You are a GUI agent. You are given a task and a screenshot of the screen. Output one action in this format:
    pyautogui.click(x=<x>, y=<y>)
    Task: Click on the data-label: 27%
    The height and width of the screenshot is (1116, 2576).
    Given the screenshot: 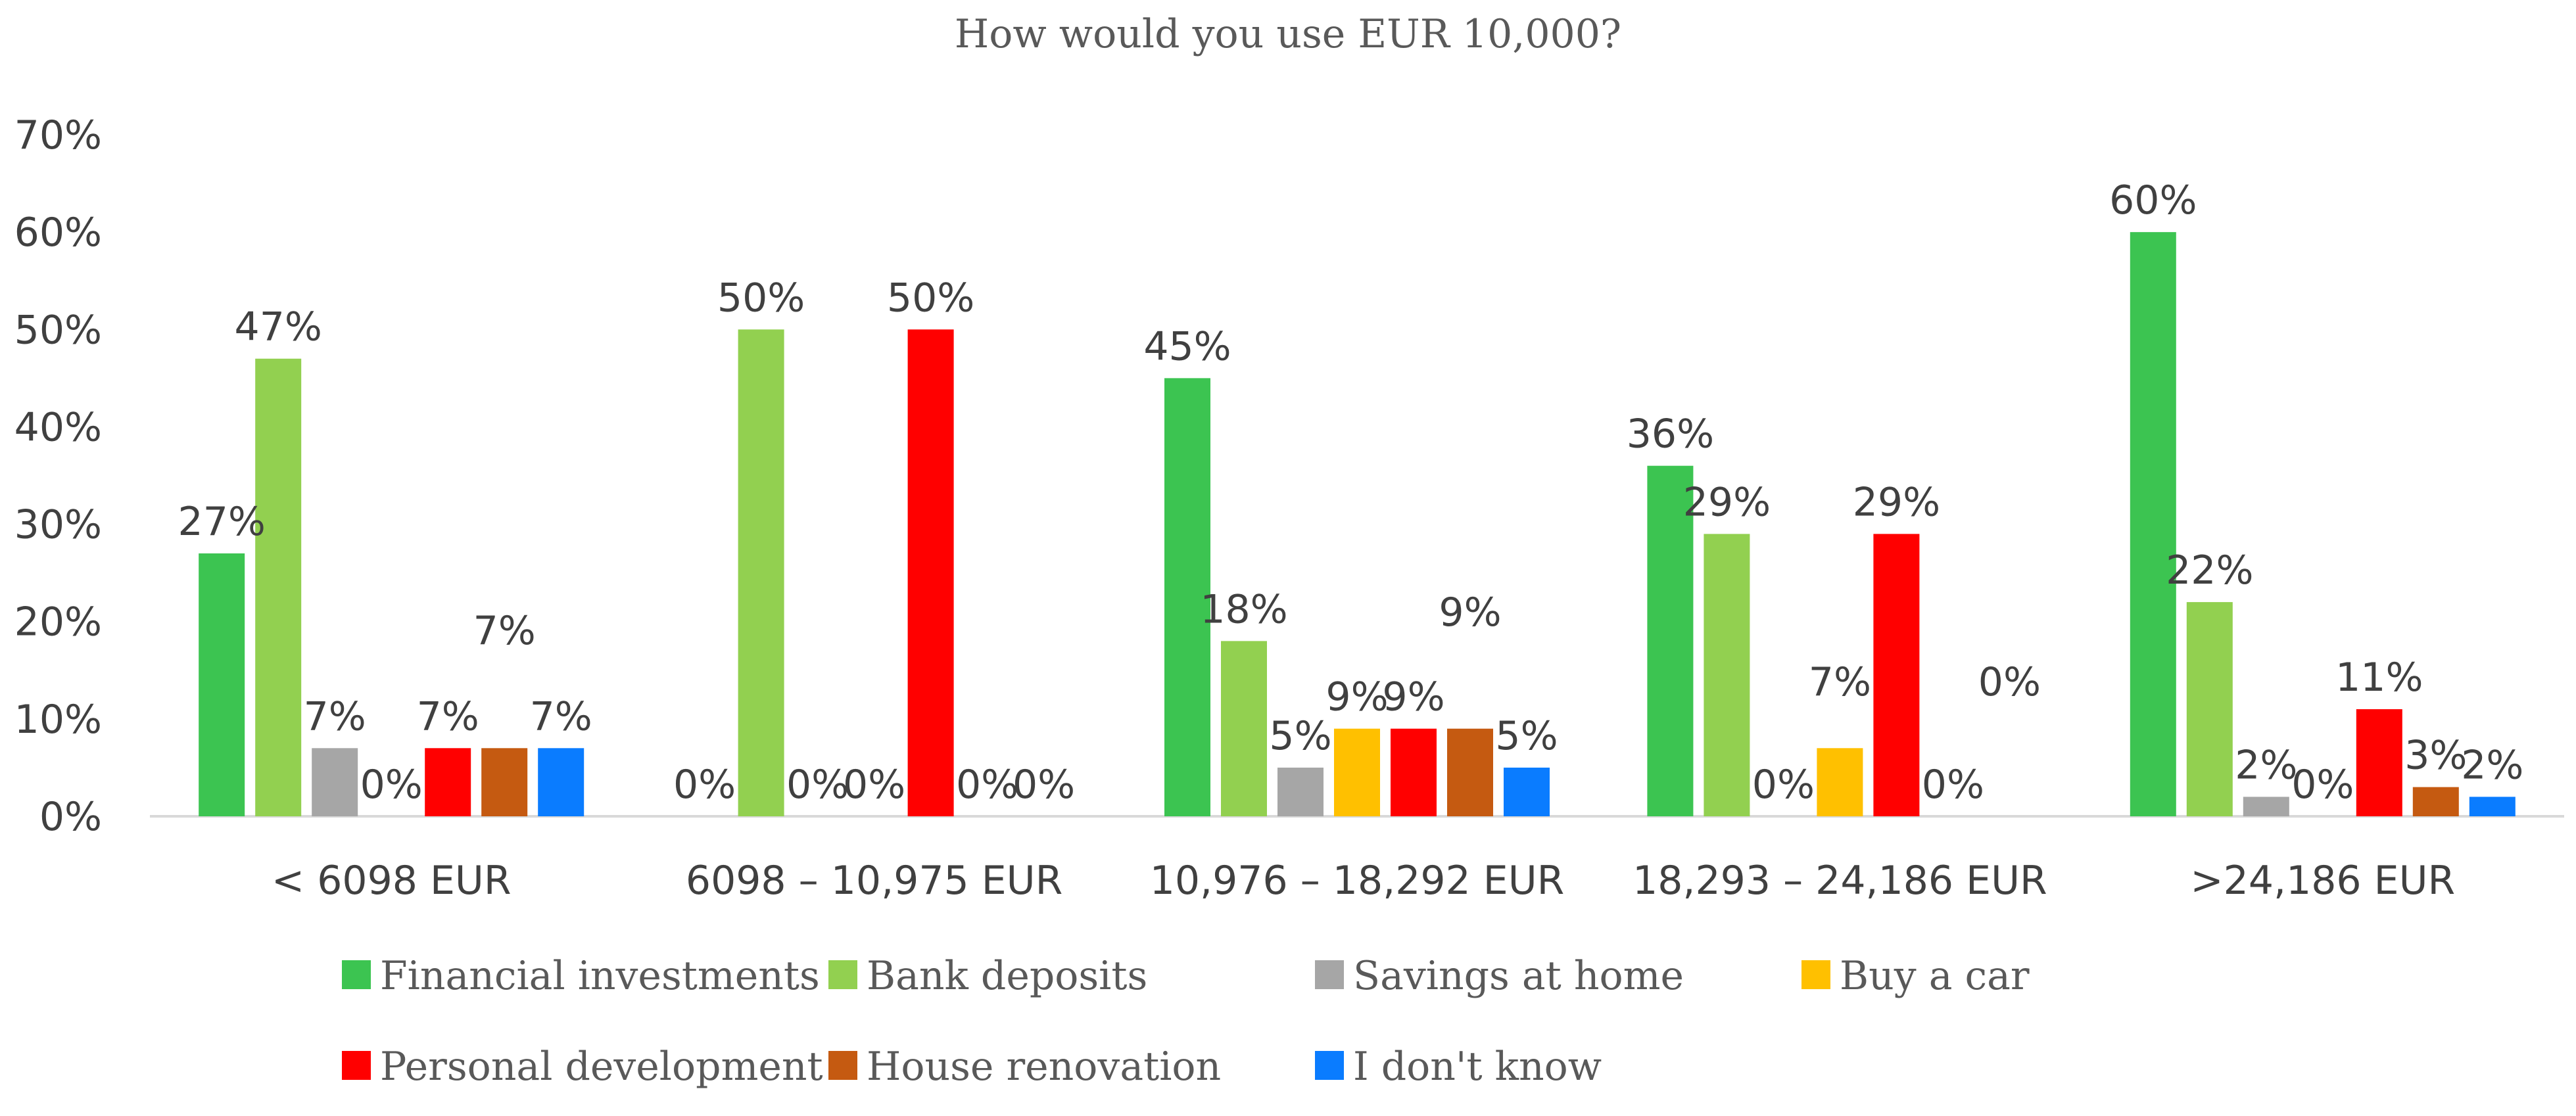 What is the action you would take?
    pyautogui.click(x=222, y=522)
    